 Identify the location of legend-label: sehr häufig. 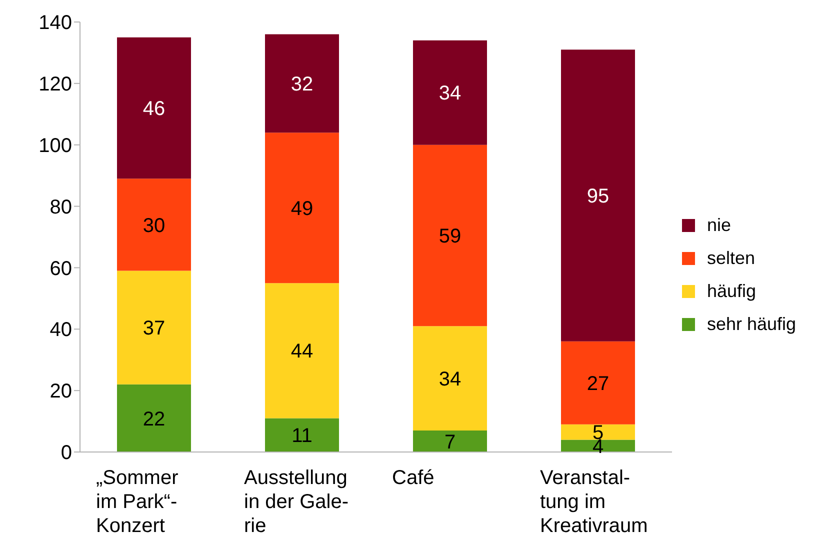
(751, 324).